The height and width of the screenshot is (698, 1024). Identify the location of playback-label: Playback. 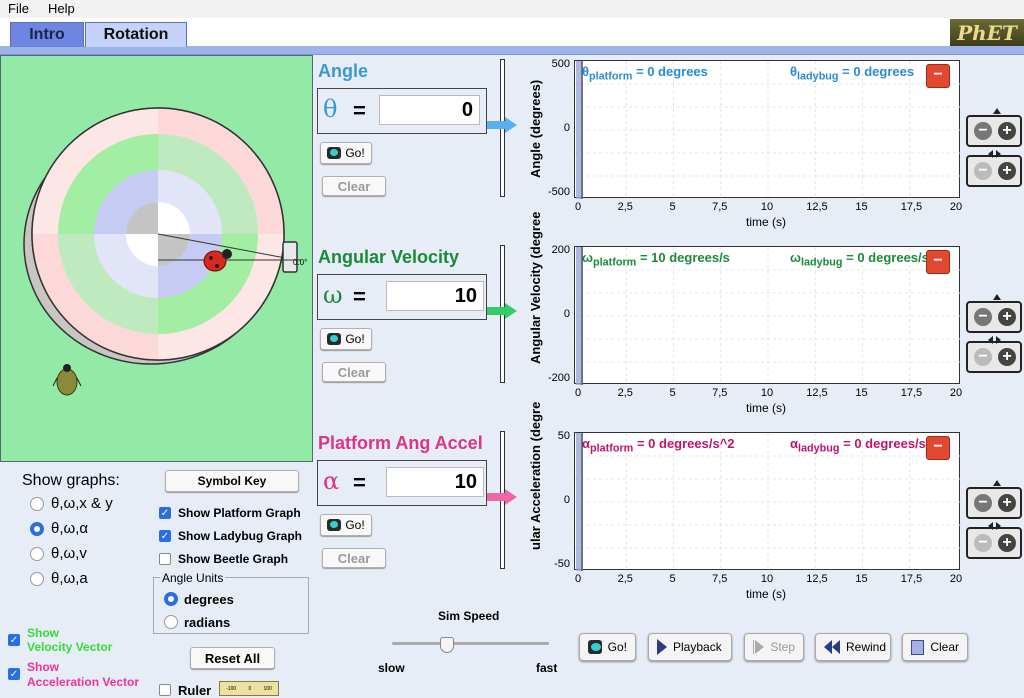
(697, 647).